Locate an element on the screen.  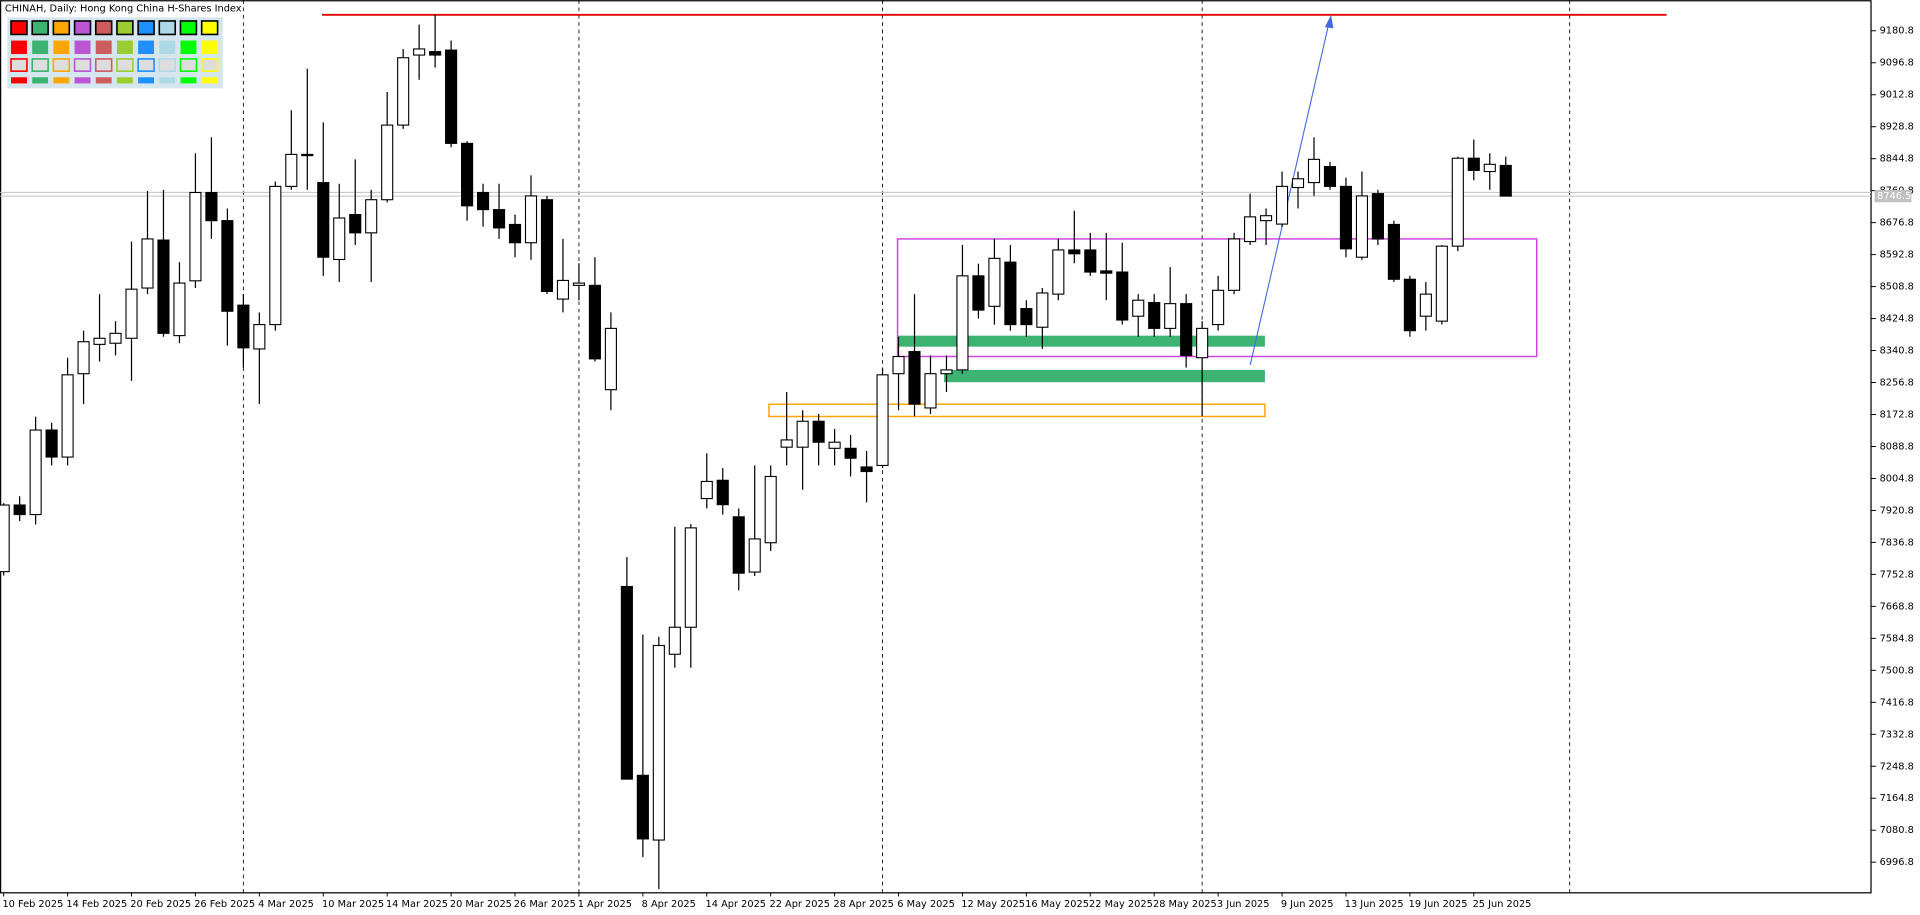
x-tick-label: 16 May 2025 is located at coordinates (1057, 904).